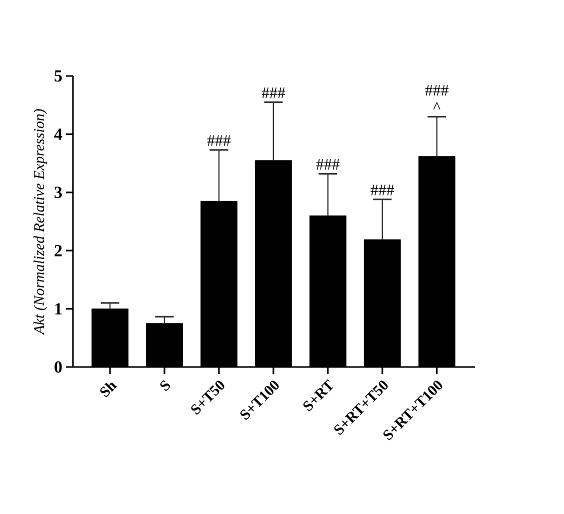 This screenshot has width=564, height=514. What do you see at coordinates (58, 308) in the screenshot?
I see `y-tick-label: 1` at bounding box center [58, 308].